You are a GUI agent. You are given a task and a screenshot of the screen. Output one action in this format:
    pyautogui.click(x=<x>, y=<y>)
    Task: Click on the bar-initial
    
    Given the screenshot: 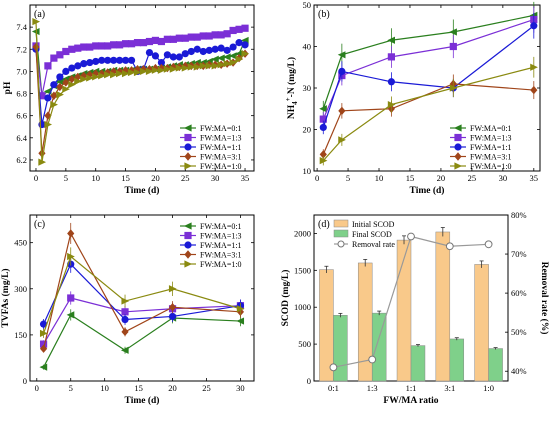 What is the action you would take?
    pyautogui.click(x=443, y=306)
    